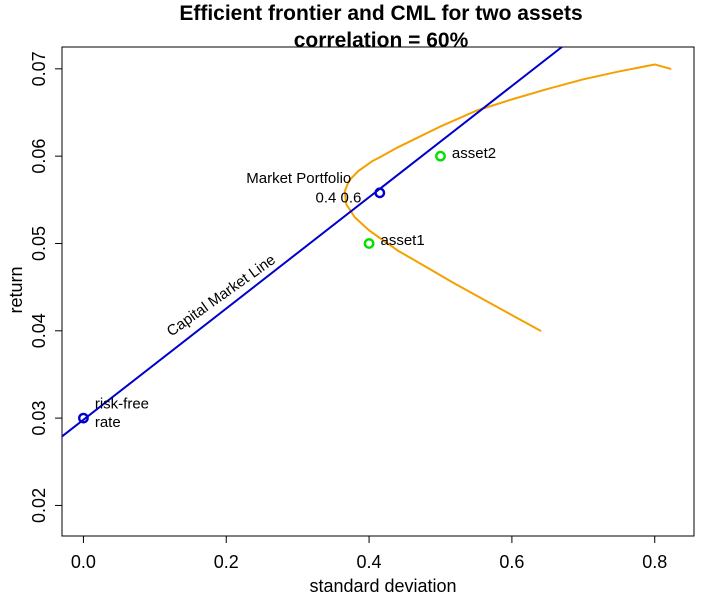 This screenshot has width=720, height=600. I want to click on asset1-point, so click(369, 243).